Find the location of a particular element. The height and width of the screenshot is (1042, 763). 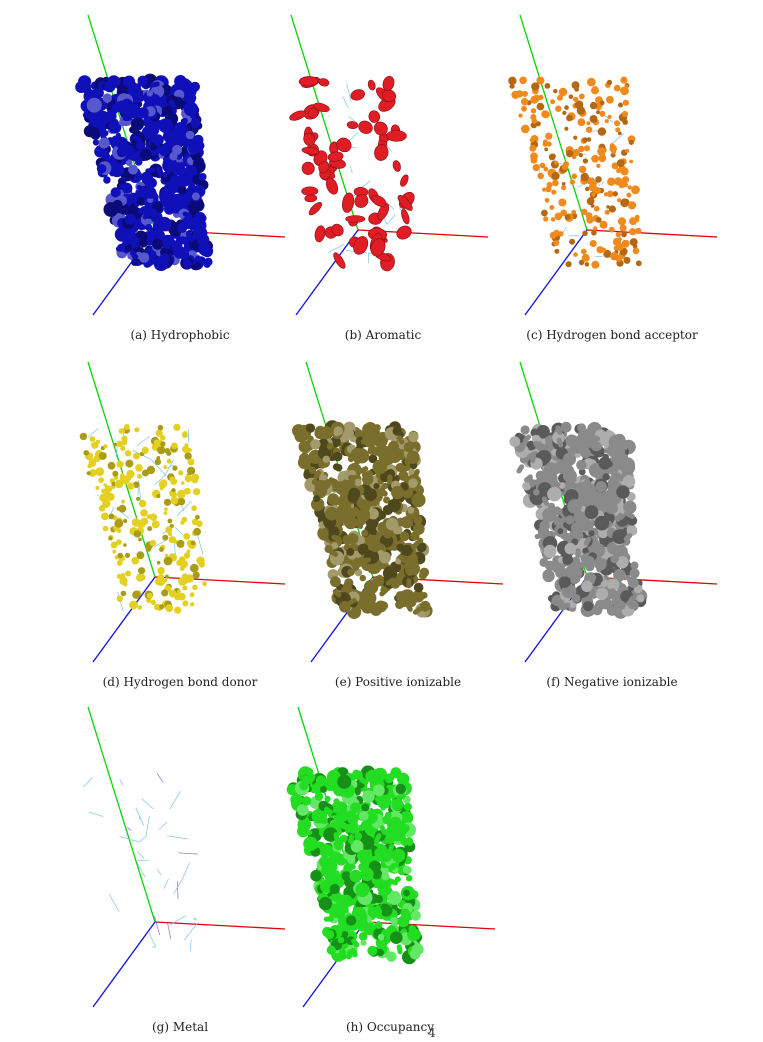

panel-h-caption: (h) Occupancy is located at coordinates (390, 1027).